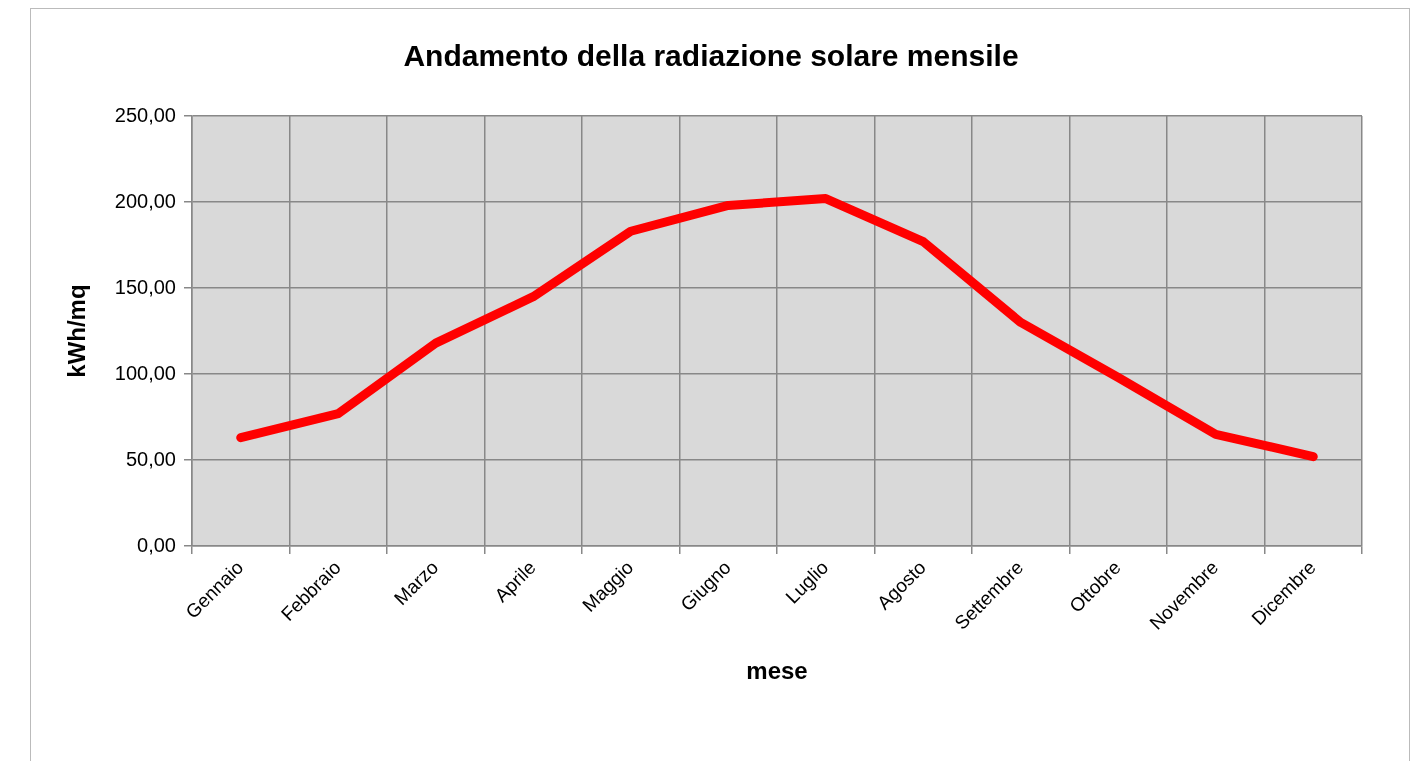 Image resolution: width=1422 pixels, height=761 pixels. What do you see at coordinates (145, 286) in the screenshot?
I see `y-tick-label: 150,00` at bounding box center [145, 286].